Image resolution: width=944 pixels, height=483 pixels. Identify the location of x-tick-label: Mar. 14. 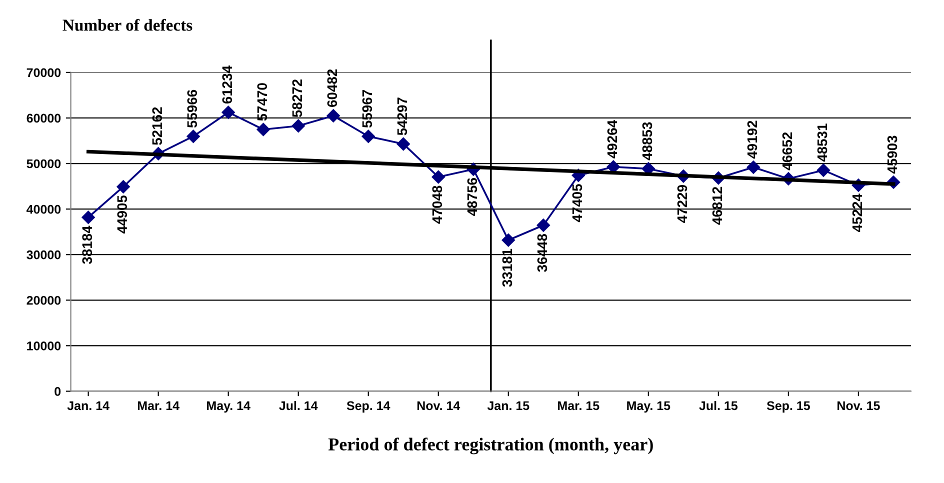
(159, 405).